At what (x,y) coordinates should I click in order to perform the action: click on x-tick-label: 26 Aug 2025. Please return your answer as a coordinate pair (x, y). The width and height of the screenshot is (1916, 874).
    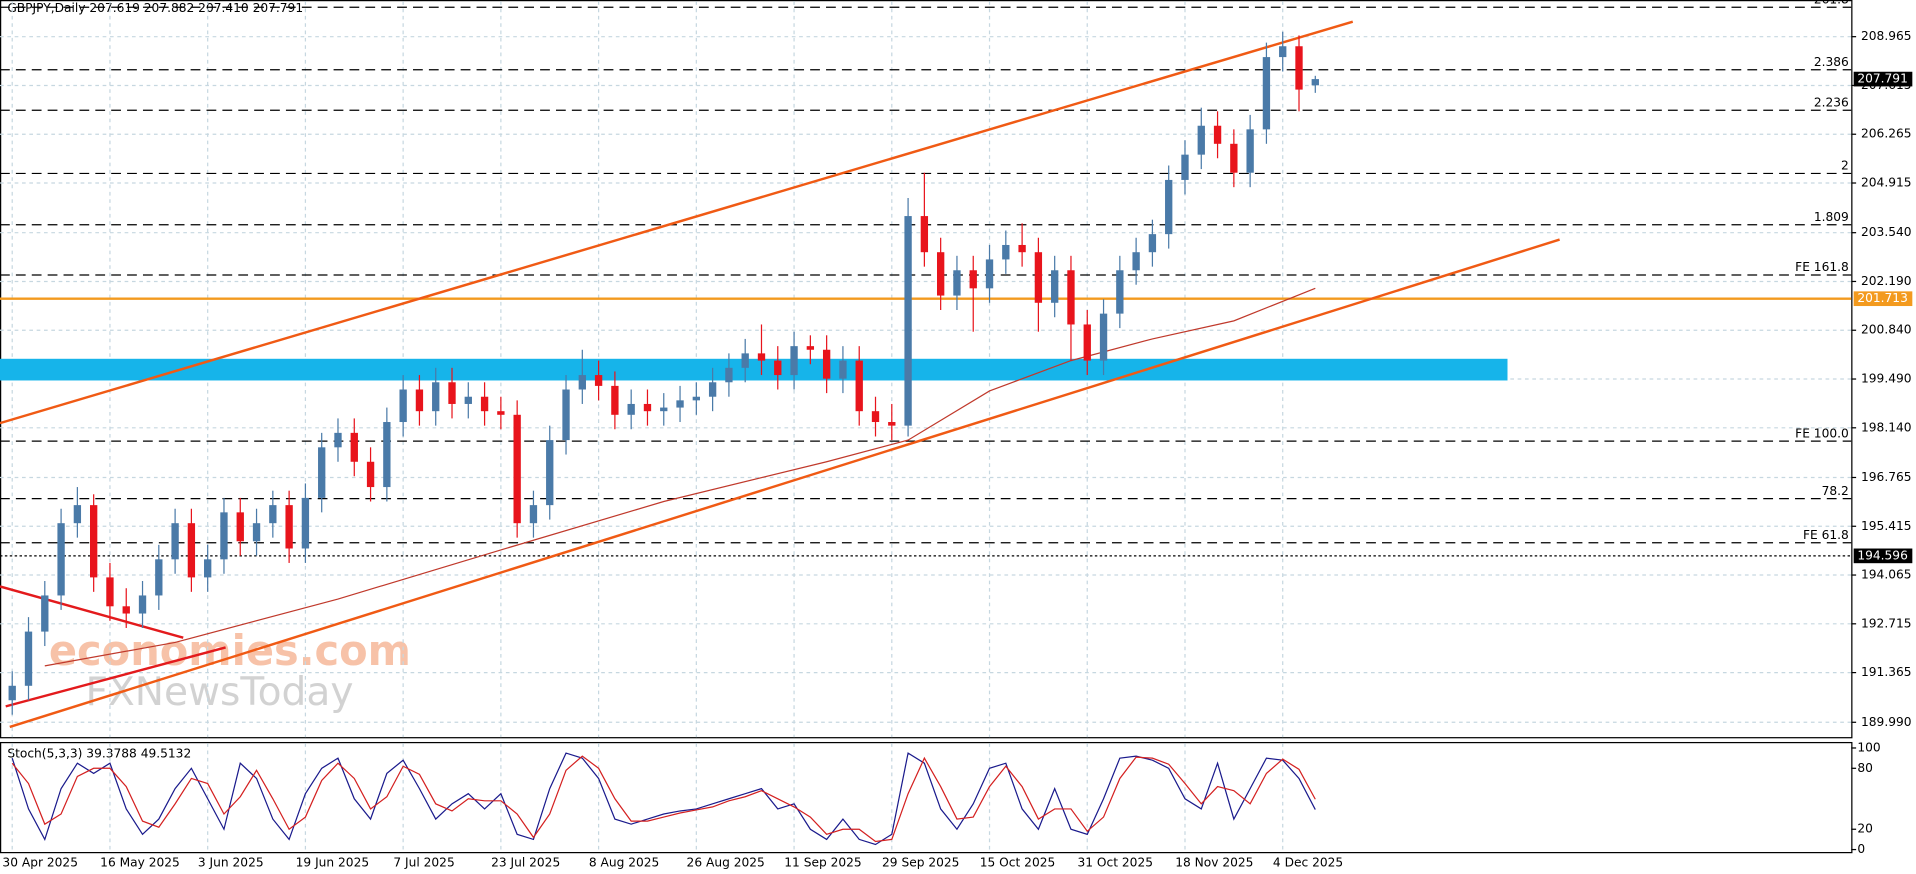
    Looking at the image, I should click on (726, 862).